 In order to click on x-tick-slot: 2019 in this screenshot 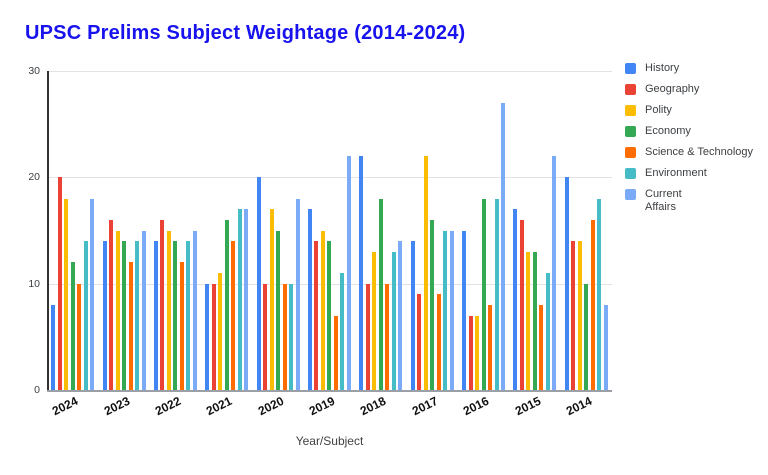, I will do `click(329, 411)`.